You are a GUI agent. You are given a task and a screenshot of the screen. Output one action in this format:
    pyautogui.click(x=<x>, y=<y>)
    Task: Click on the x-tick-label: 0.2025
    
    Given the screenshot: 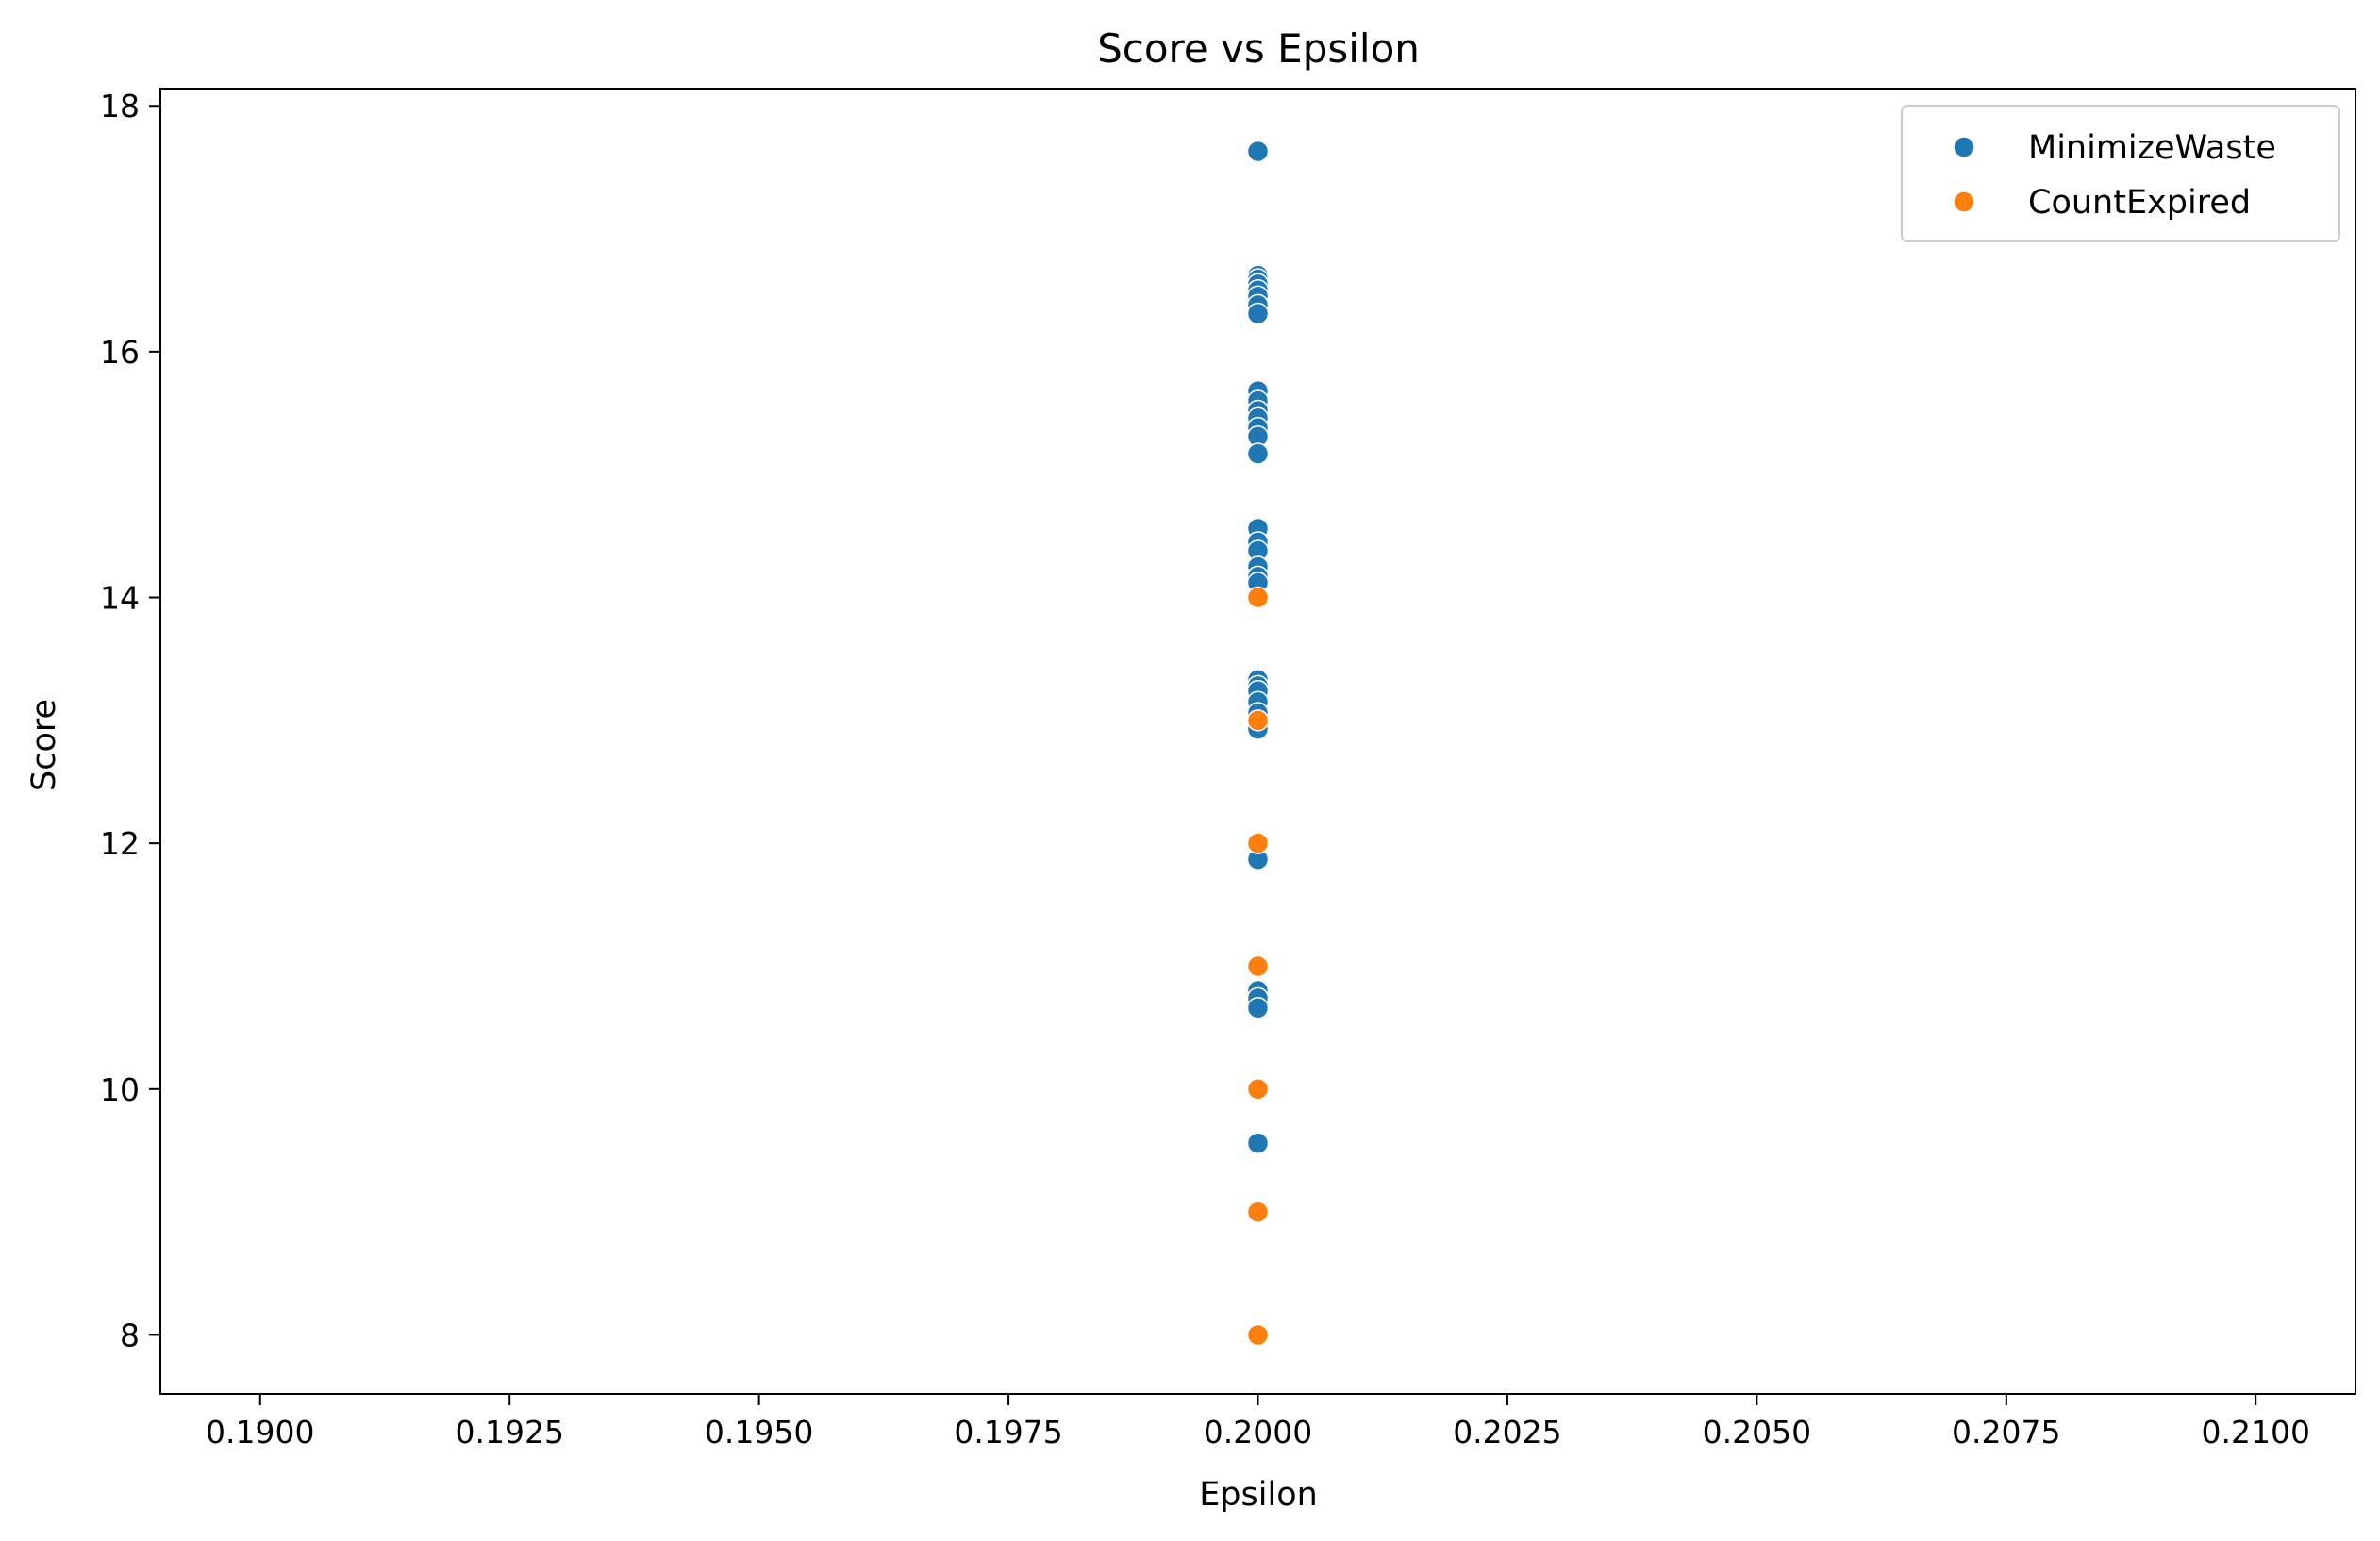 What is the action you would take?
    pyautogui.click(x=1507, y=1432)
    